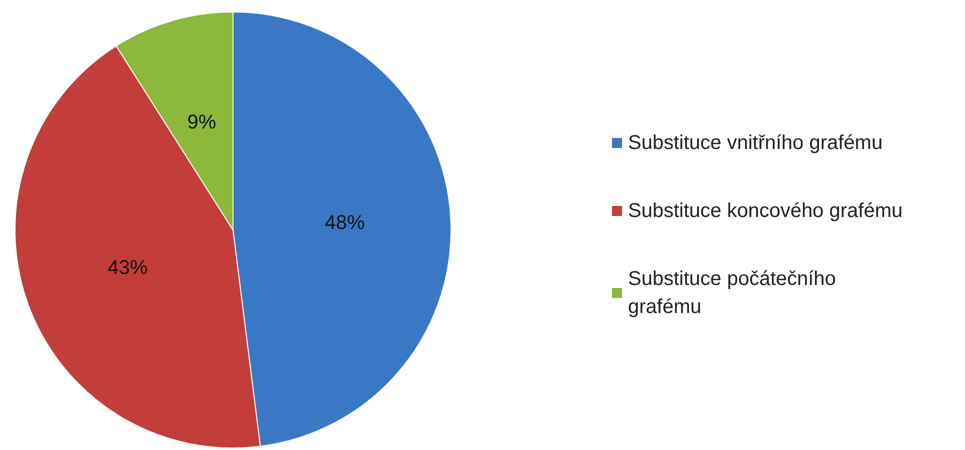 The height and width of the screenshot is (450, 965). Describe the element at coordinates (755, 143) in the screenshot. I see `legend-label: Substituce vnitřního grafému` at that location.